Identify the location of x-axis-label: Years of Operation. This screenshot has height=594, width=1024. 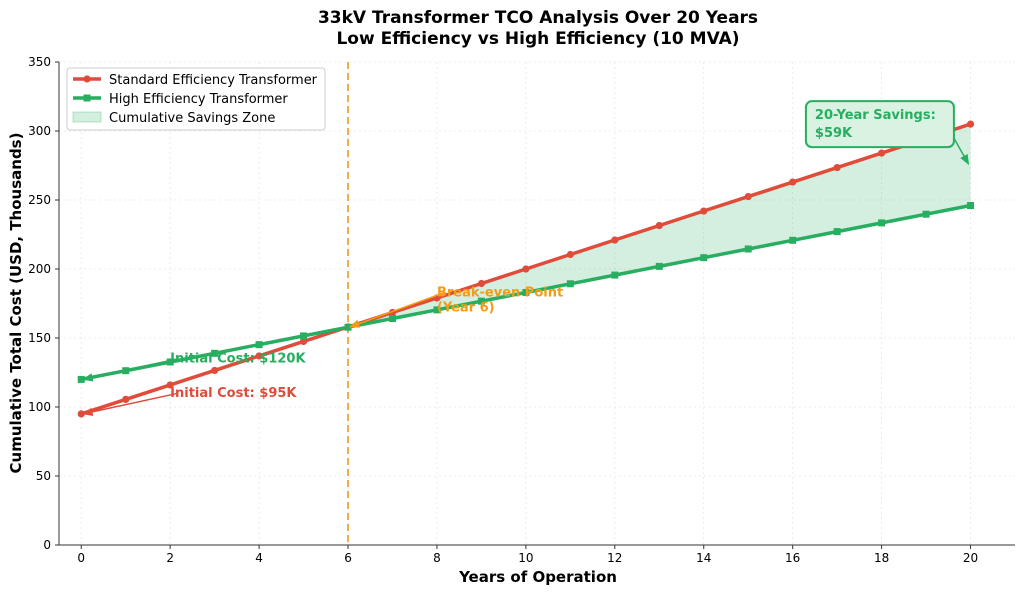
(537, 577).